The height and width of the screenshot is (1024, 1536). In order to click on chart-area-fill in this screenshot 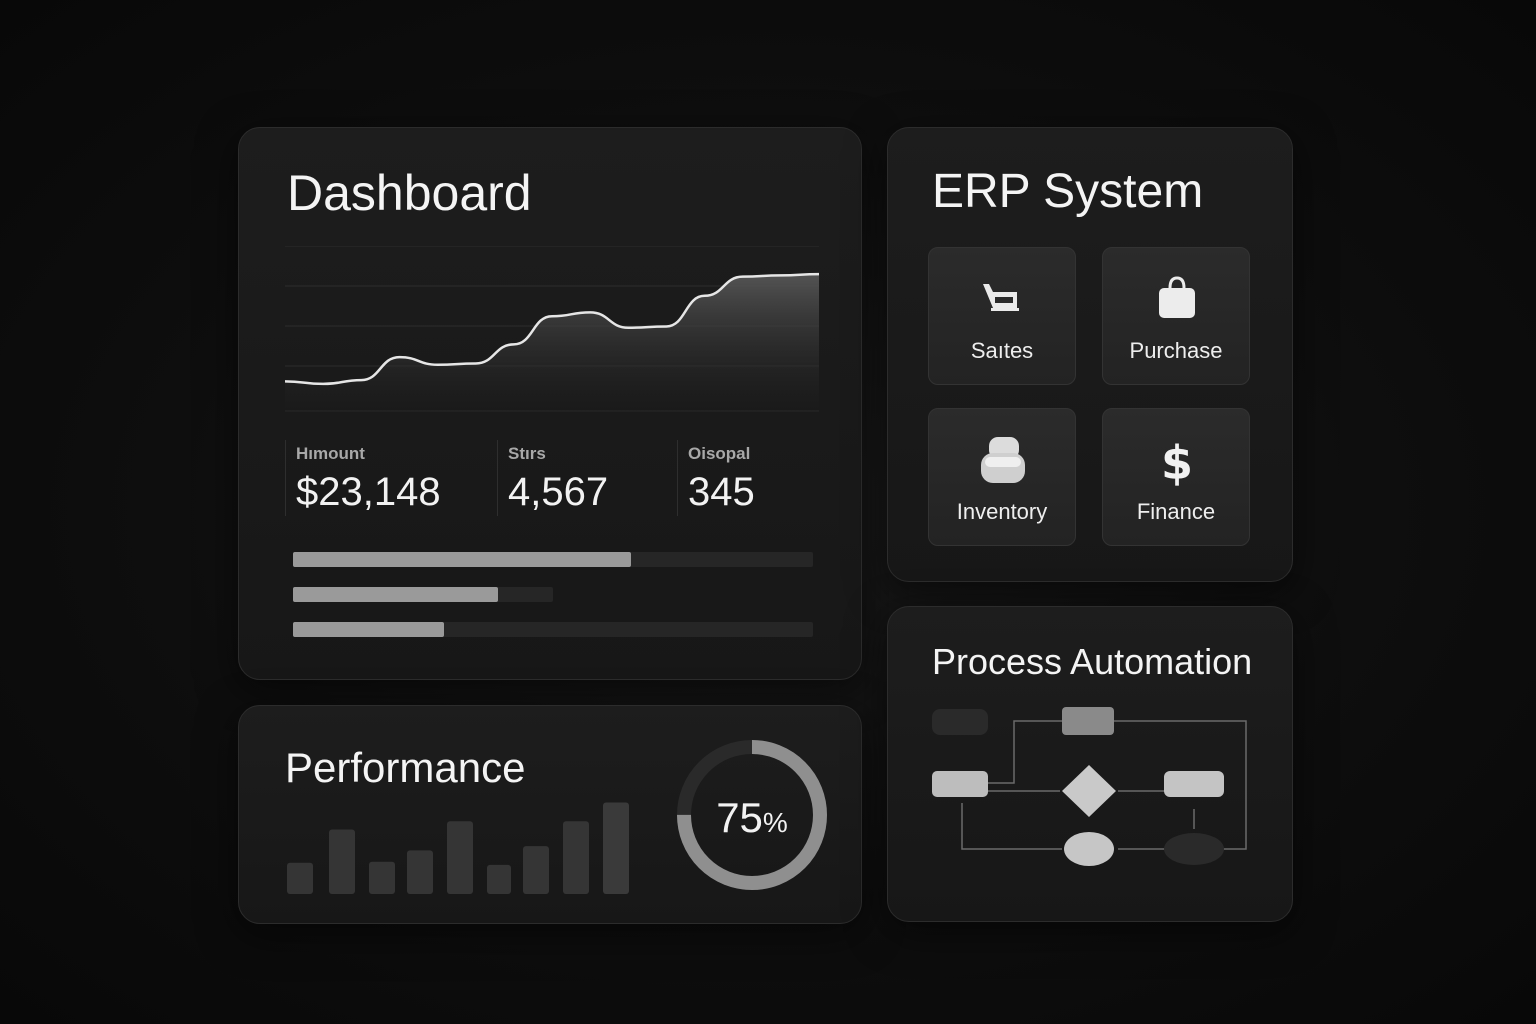, I will do `click(552, 343)`.